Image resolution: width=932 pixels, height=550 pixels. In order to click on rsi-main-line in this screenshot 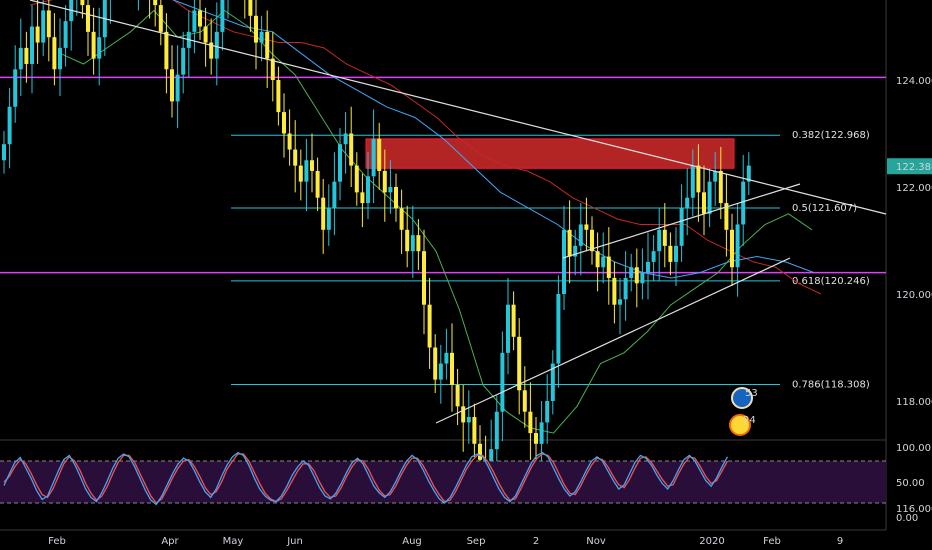, I will do `click(366, 478)`.